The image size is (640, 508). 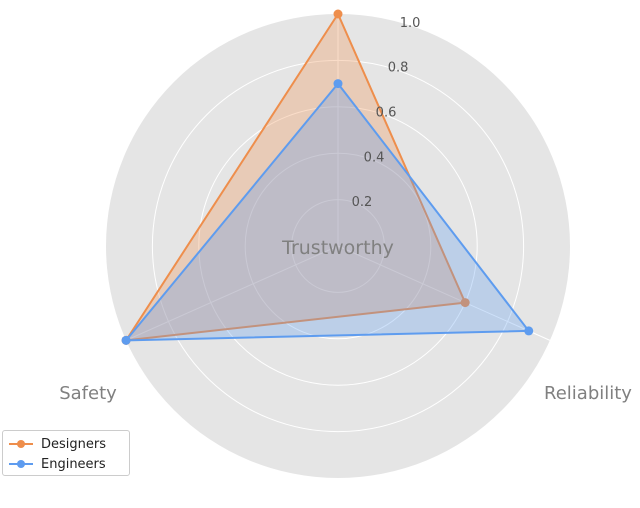 I want to click on legend-item-engineers: Engineers, so click(x=66, y=464).